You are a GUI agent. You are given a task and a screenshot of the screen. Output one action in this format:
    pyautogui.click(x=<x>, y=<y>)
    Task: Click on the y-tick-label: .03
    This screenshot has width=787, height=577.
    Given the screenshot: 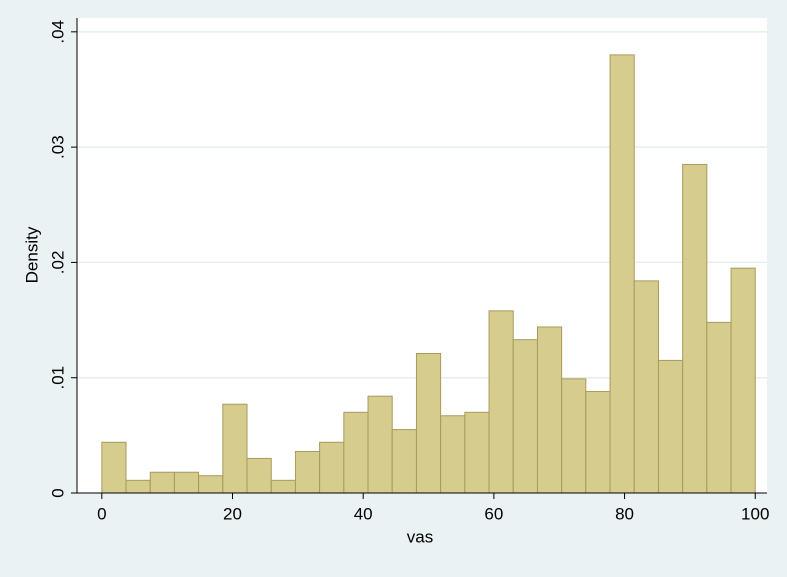 What is the action you would take?
    pyautogui.click(x=57, y=147)
    